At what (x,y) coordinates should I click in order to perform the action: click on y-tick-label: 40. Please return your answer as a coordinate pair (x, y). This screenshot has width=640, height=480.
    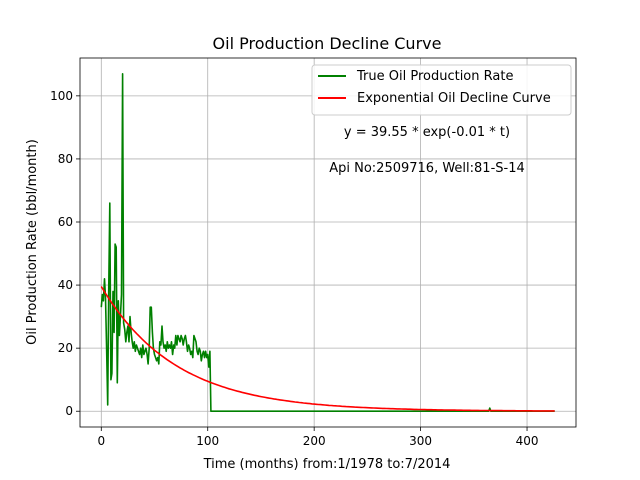
    Looking at the image, I should click on (65, 285).